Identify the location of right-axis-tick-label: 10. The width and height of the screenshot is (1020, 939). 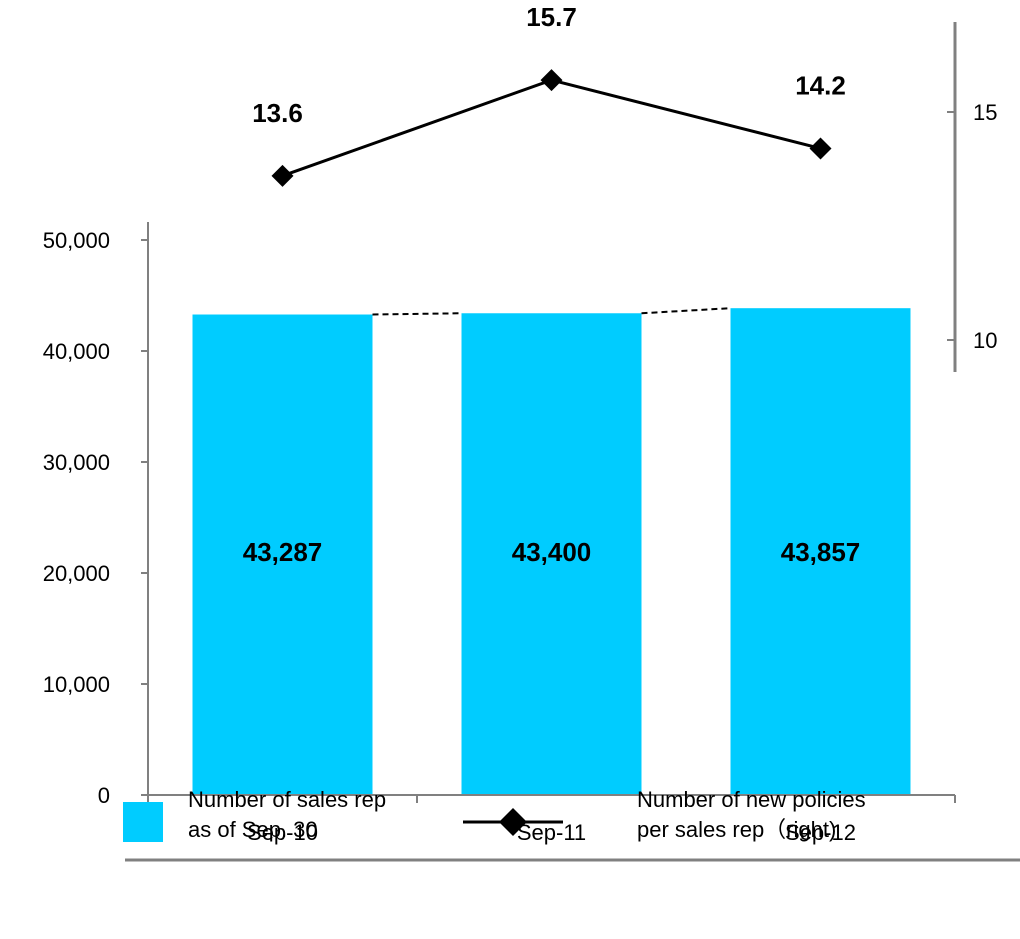
(985, 340).